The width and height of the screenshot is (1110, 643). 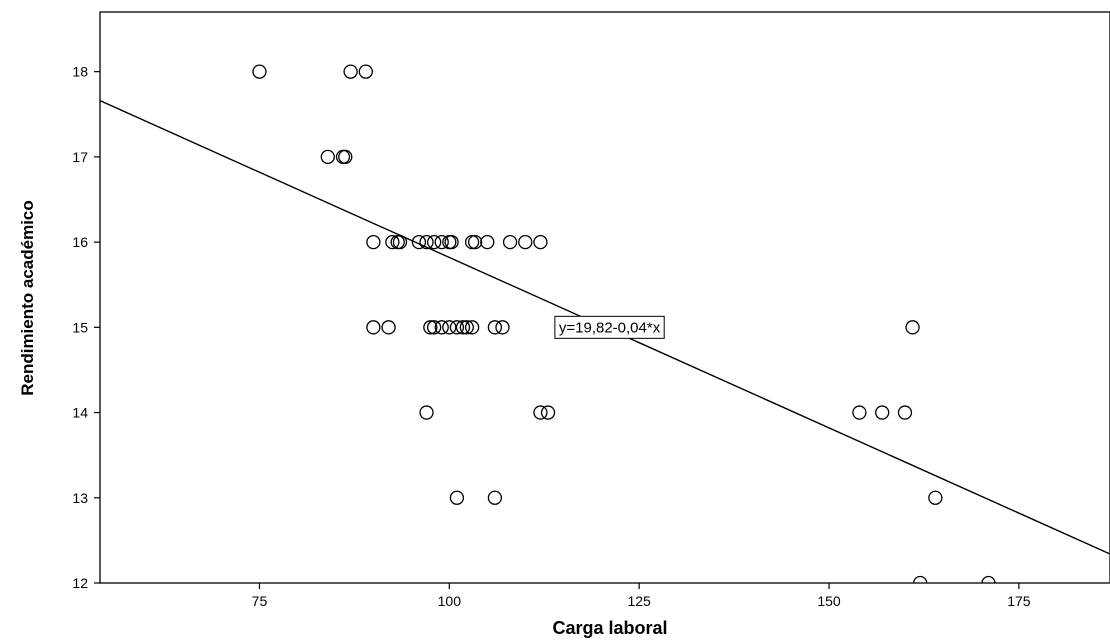 What do you see at coordinates (609, 628) in the screenshot?
I see `x-axis-title: Carga laboral` at bounding box center [609, 628].